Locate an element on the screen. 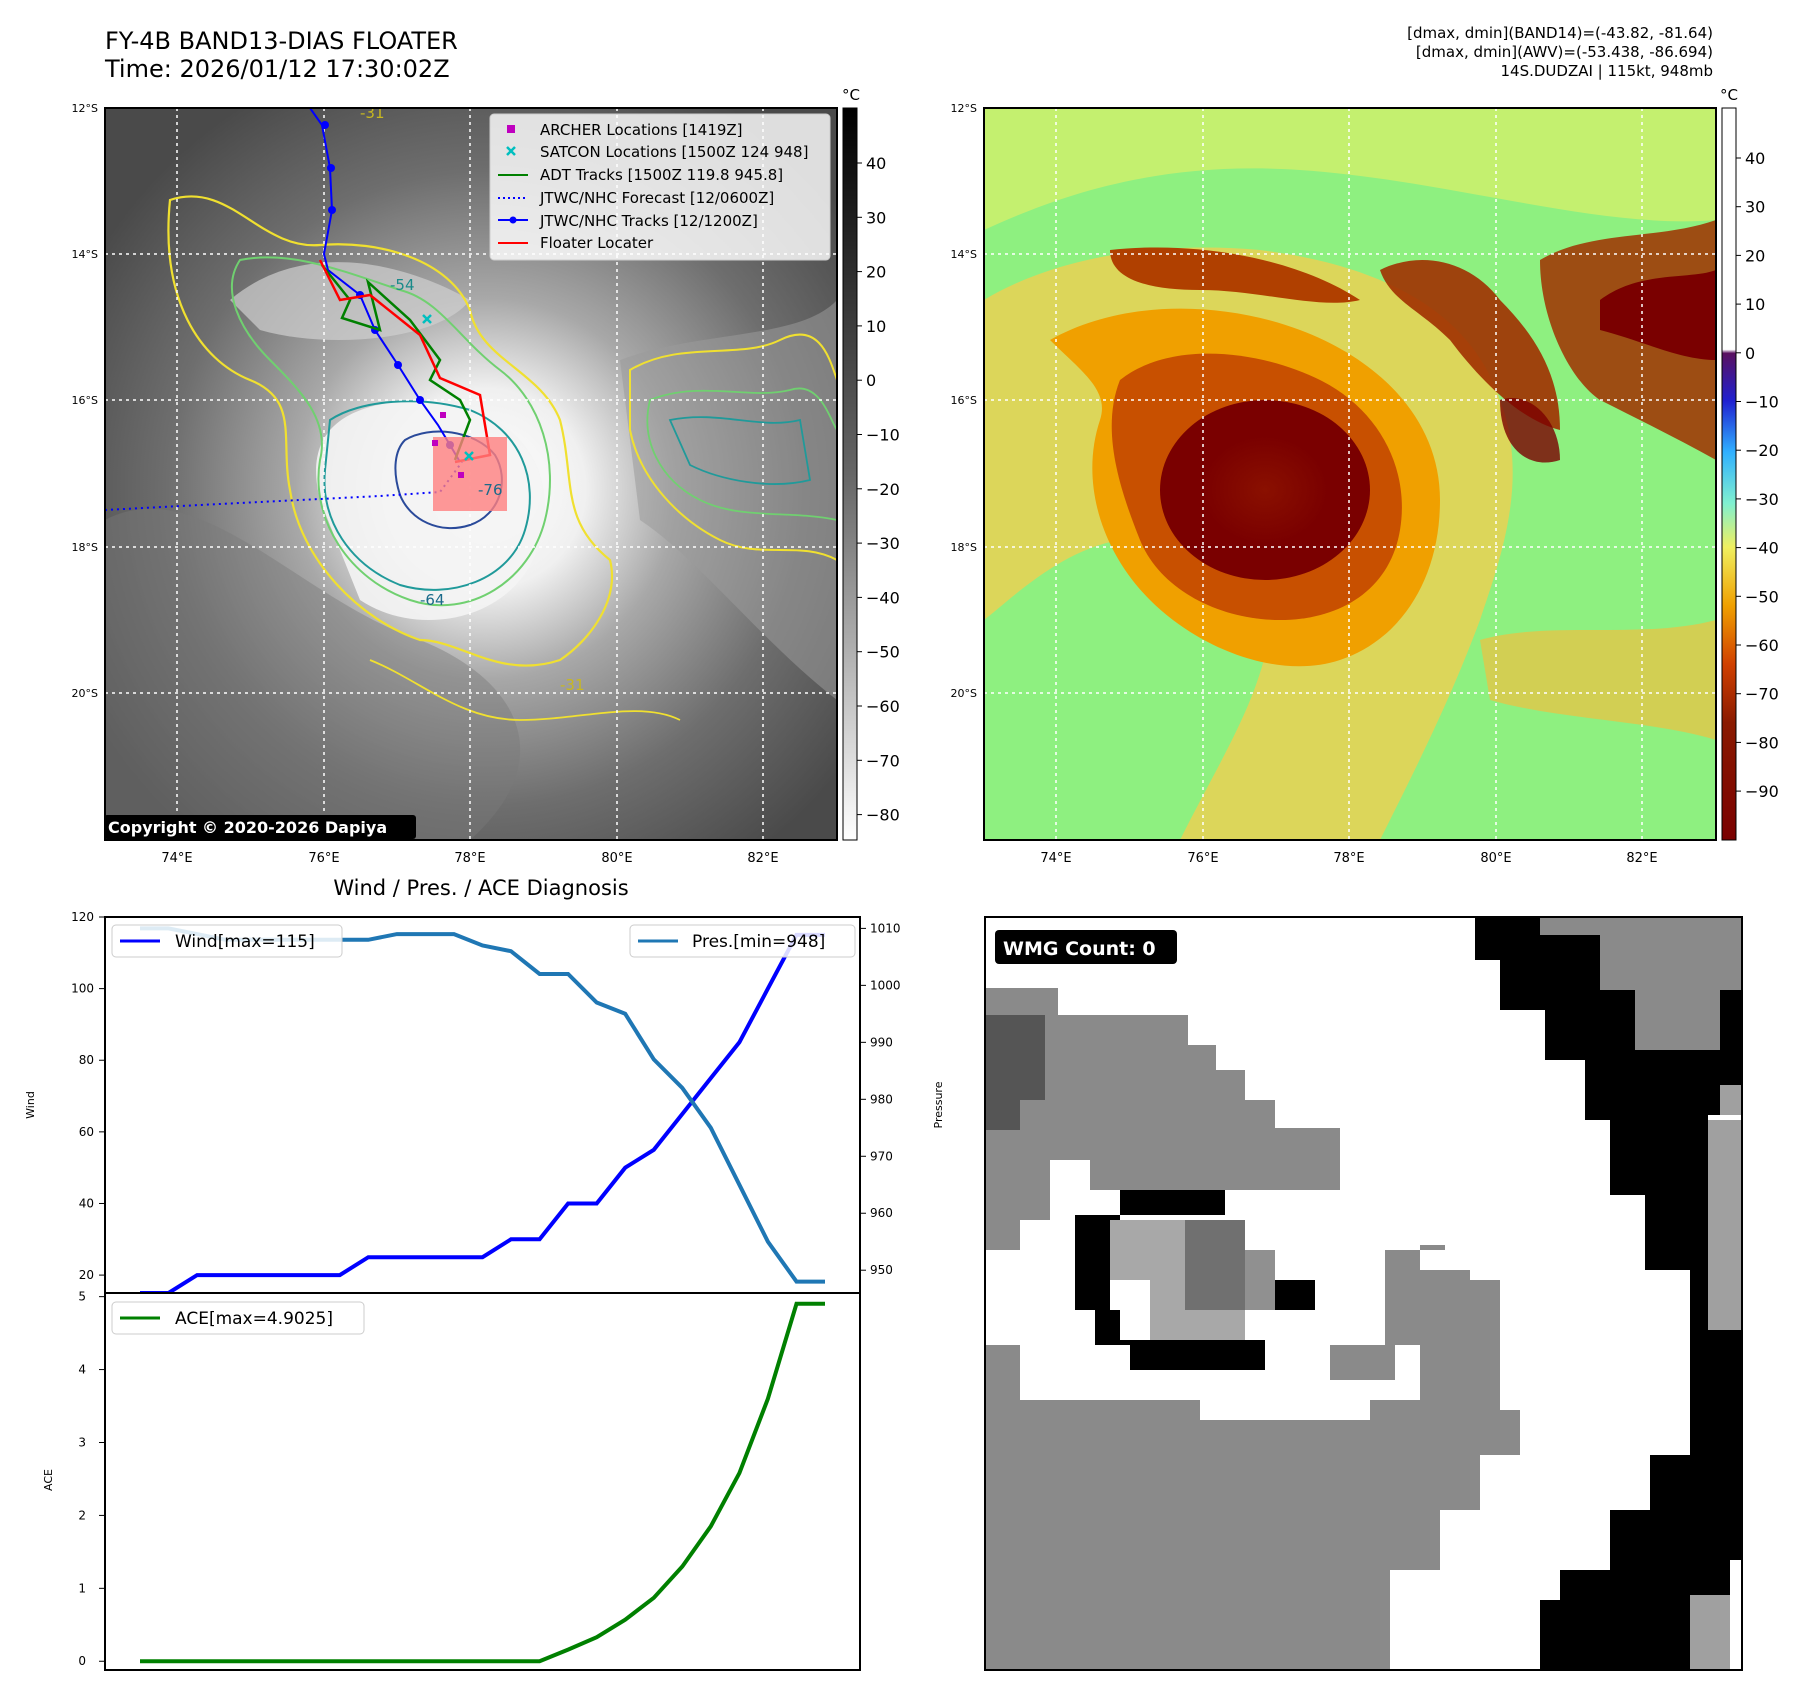 This screenshot has width=1797, height=1697. ace-tick-label: 2 is located at coordinates (82, 1515).